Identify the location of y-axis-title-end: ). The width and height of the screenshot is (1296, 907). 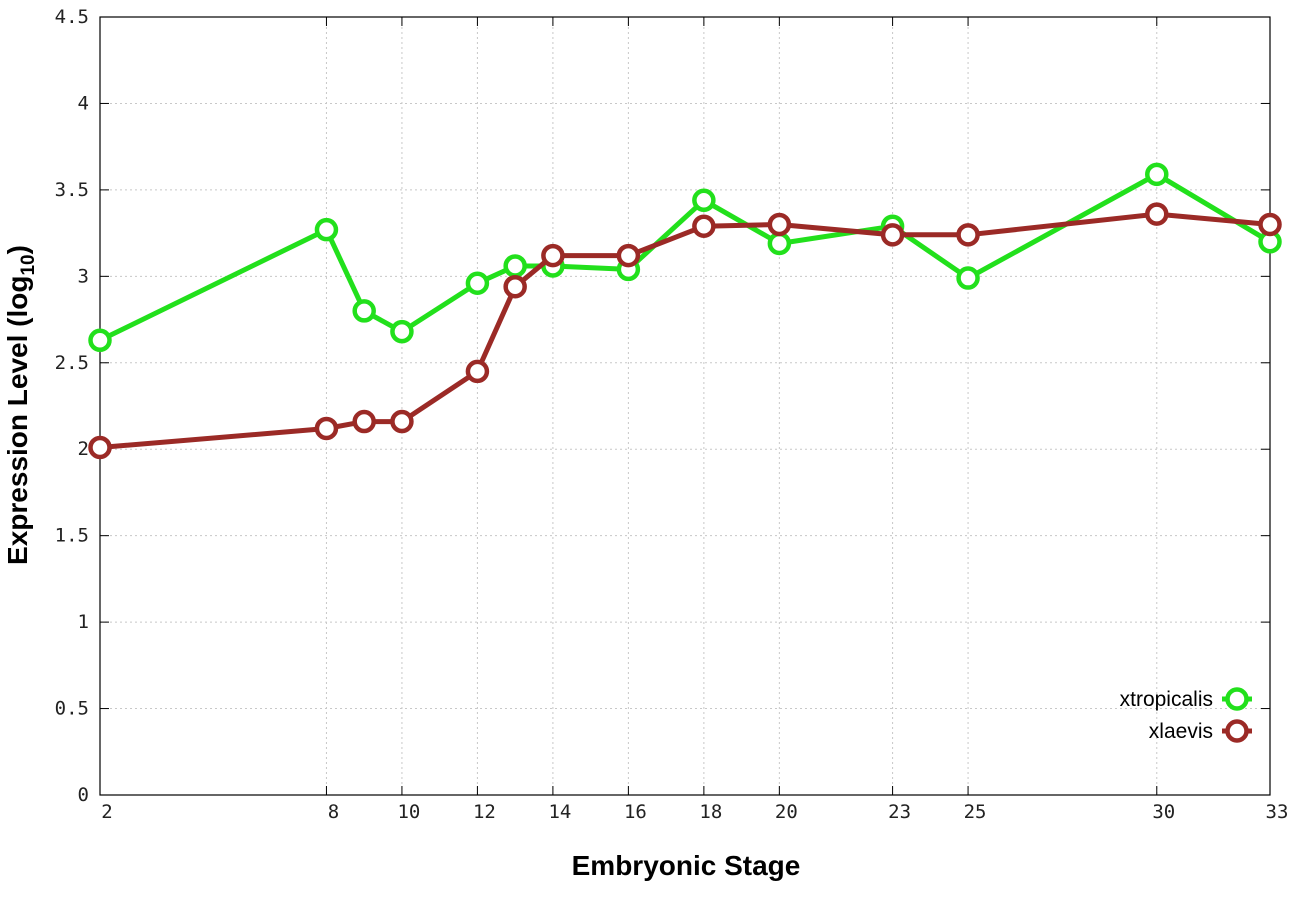
(17, 249).